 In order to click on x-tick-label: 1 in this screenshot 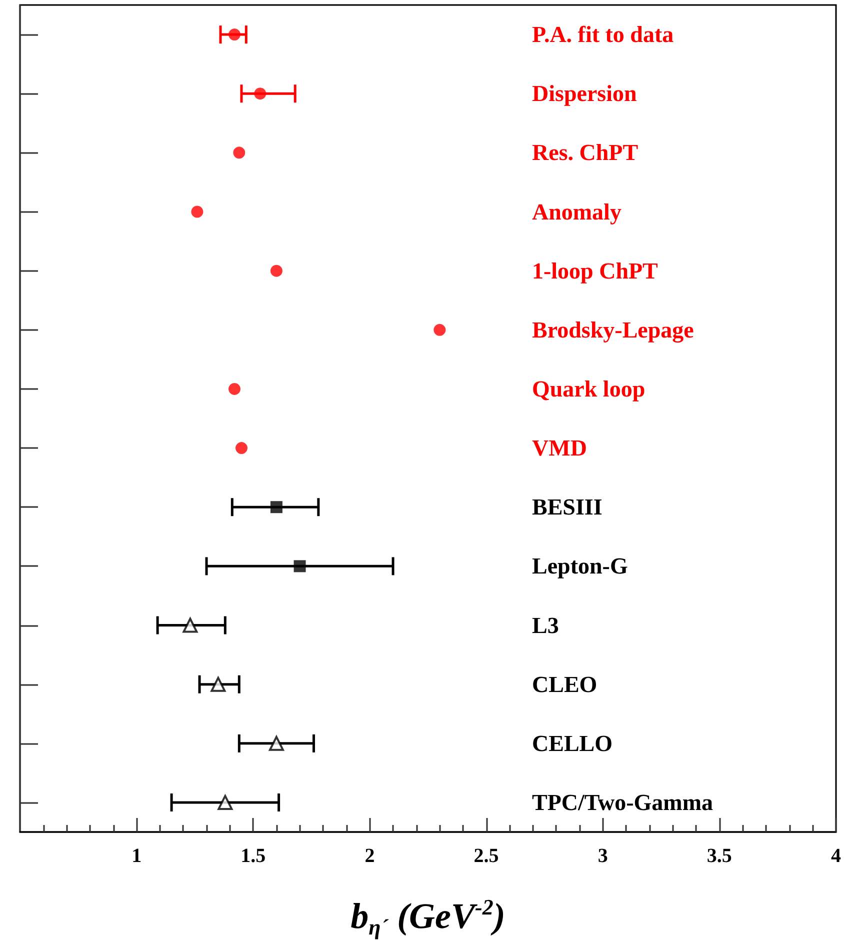, I will do `click(137, 856)`.